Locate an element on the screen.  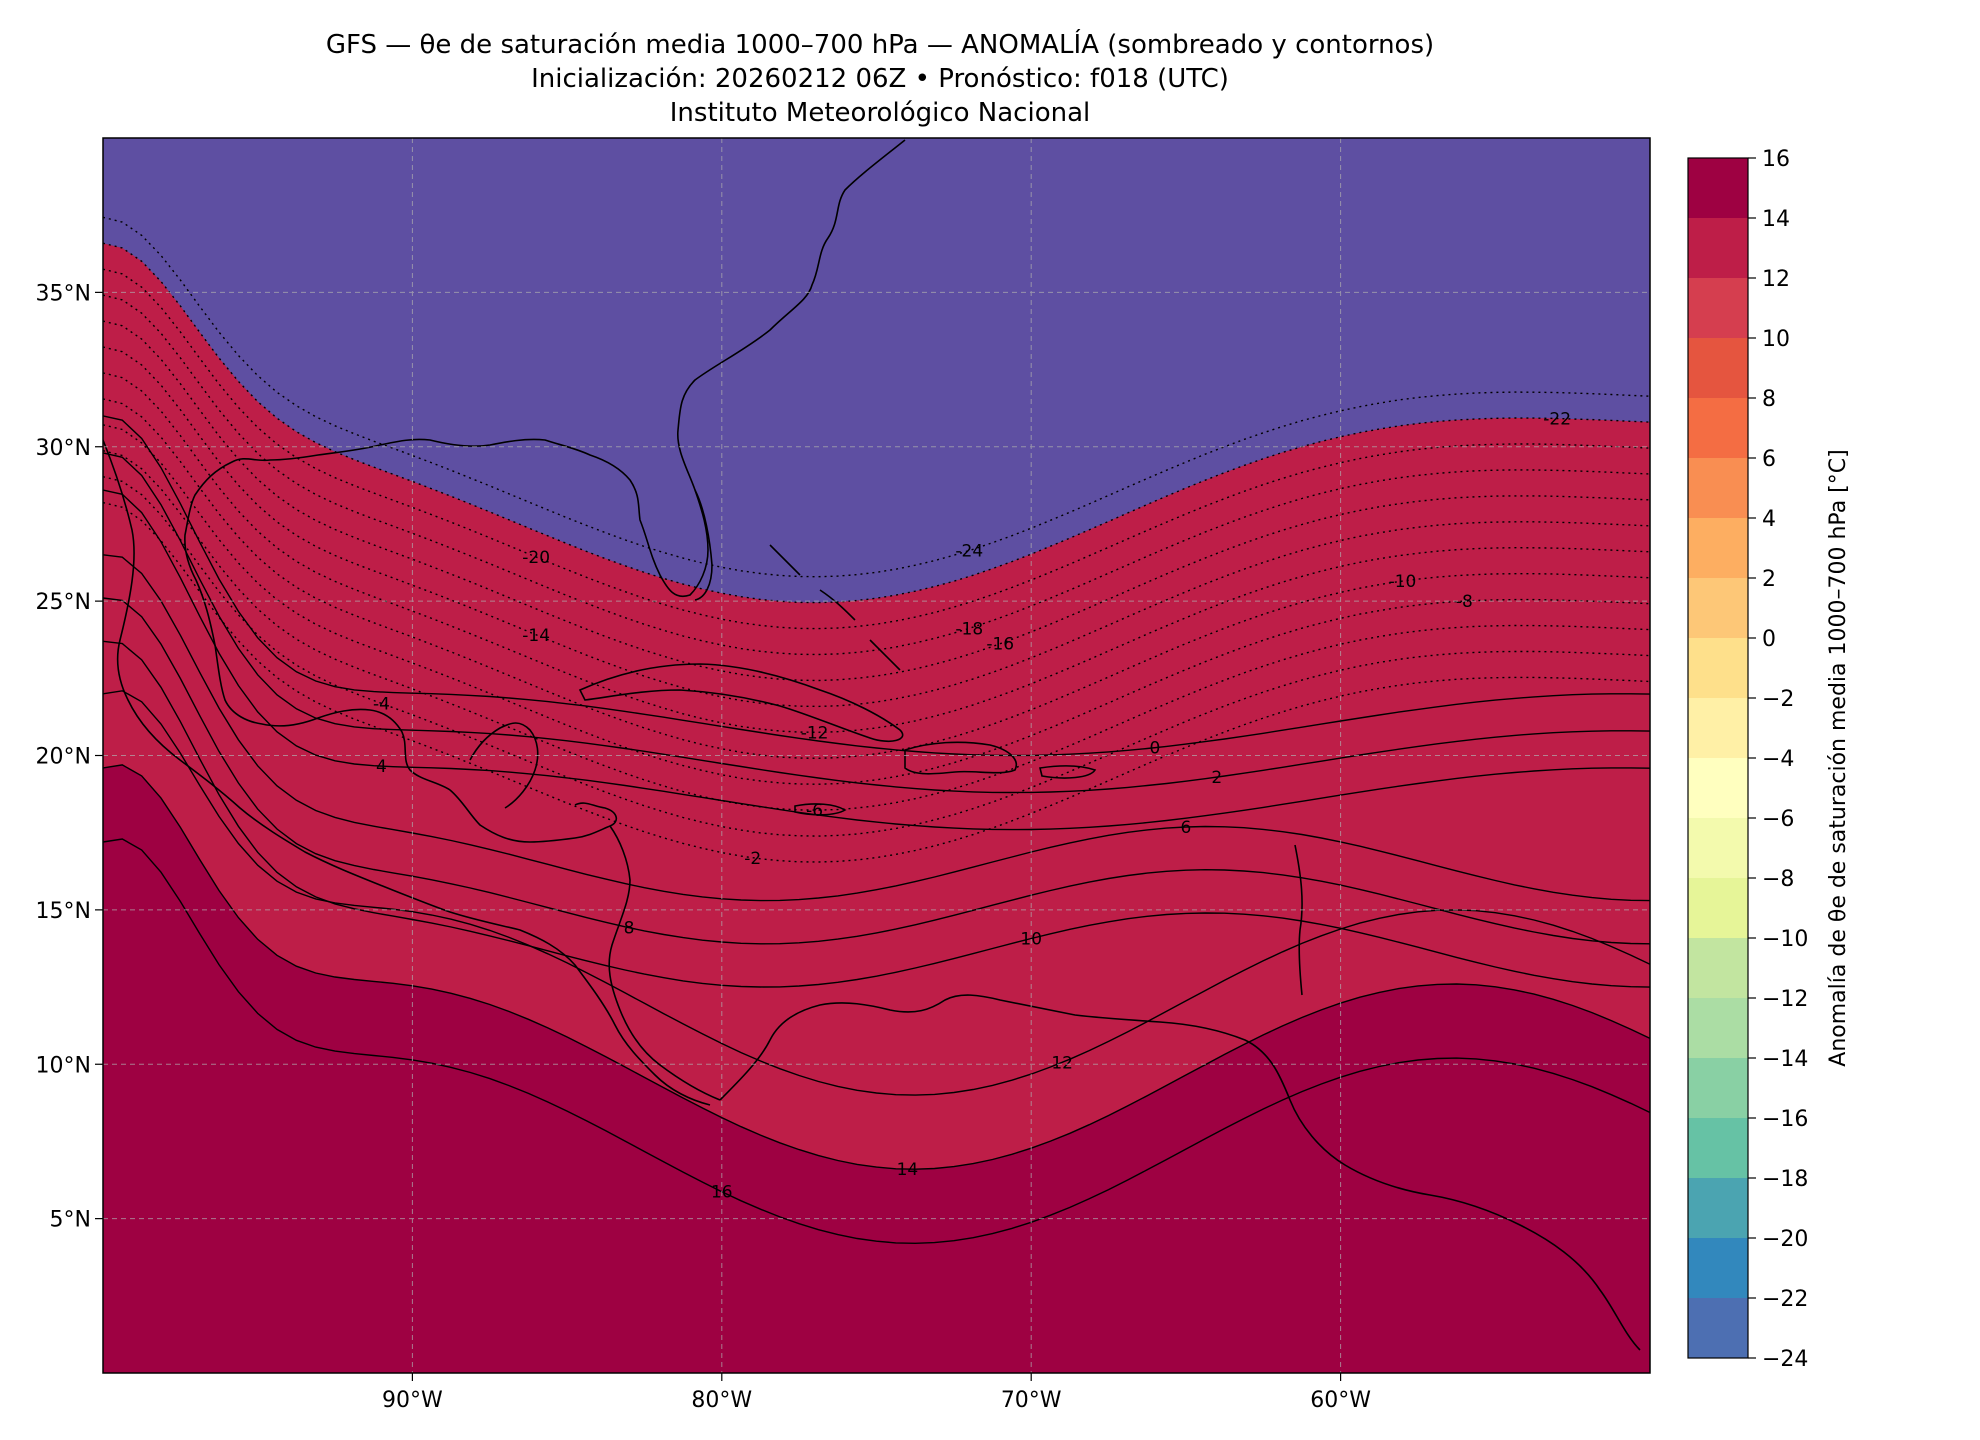
contour-label: -6 is located at coordinates (814, 811).